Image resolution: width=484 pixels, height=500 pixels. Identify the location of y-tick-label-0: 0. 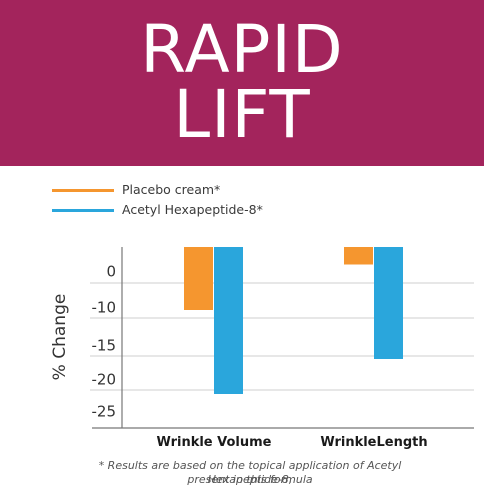
(111, 272).